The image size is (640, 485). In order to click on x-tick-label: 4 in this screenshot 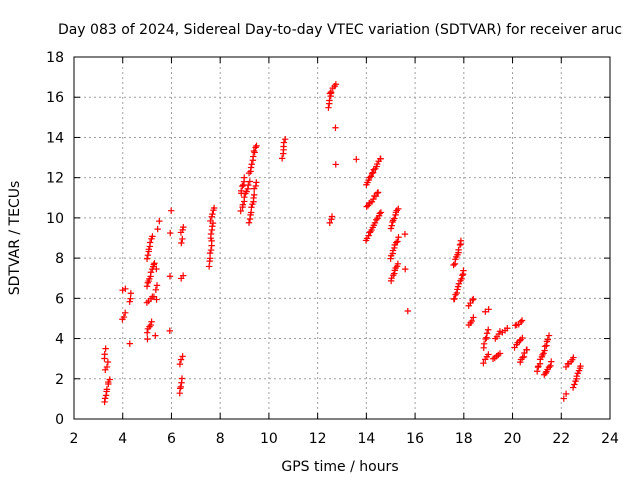, I will do `click(122, 439)`.